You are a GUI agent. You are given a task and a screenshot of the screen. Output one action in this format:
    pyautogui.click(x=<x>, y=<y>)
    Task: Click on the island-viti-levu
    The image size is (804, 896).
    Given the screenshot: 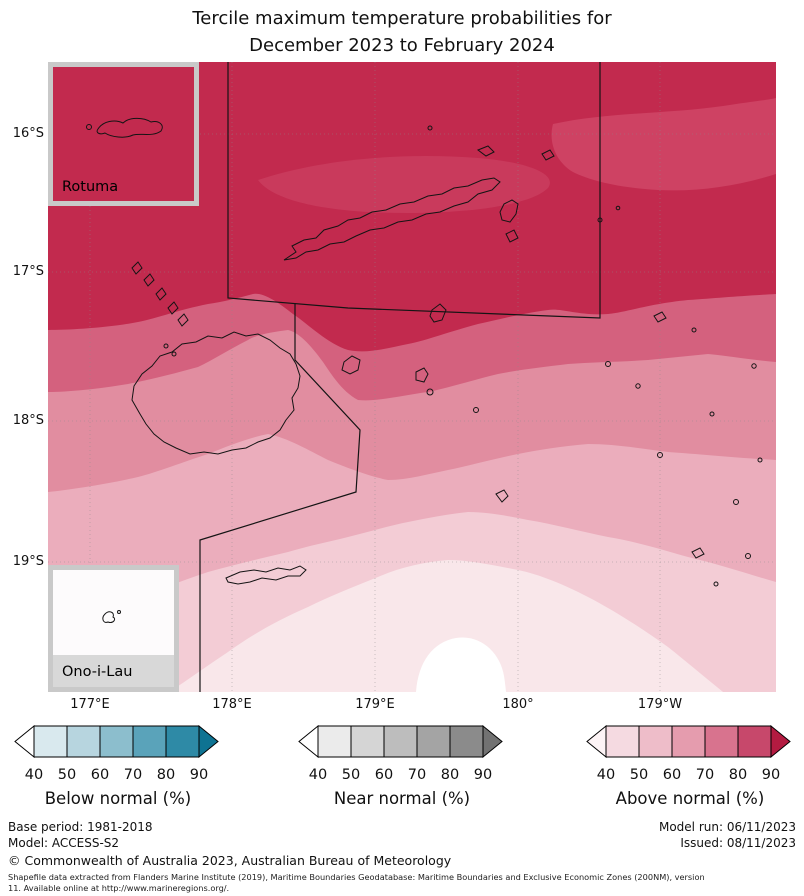 What is the action you would take?
    pyautogui.click(x=216, y=393)
    